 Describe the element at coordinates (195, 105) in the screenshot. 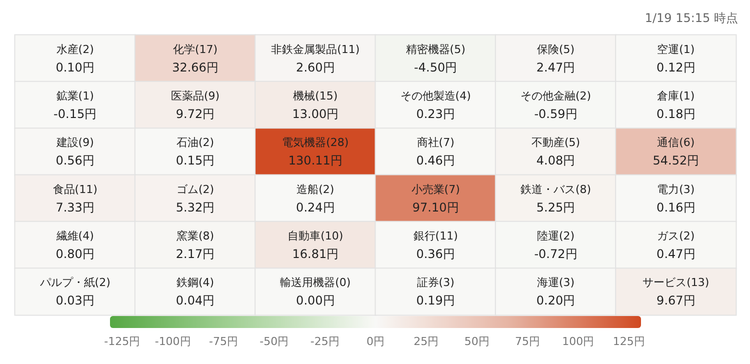

I see `data-label: 医薬品(9) 9.72円` at that location.